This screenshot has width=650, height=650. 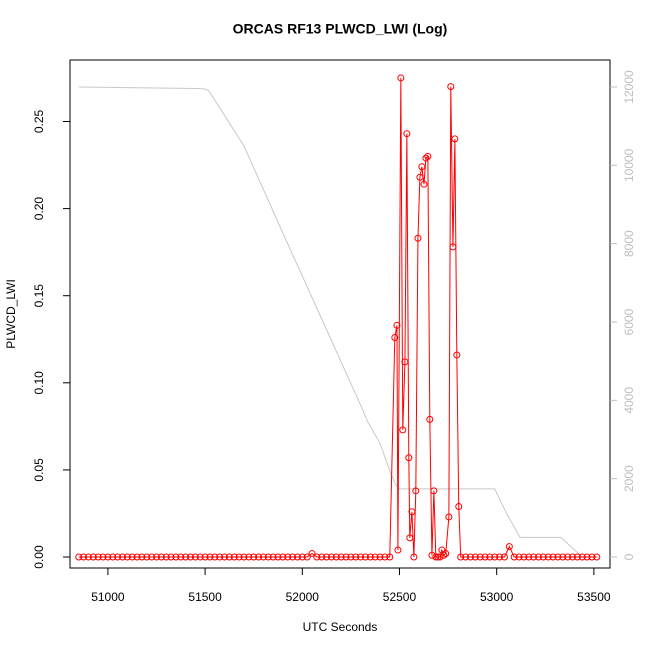 What do you see at coordinates (629, 321) in the screenshot?
I see `y2-tick-label: 6000` at bounding box center [629, 321].